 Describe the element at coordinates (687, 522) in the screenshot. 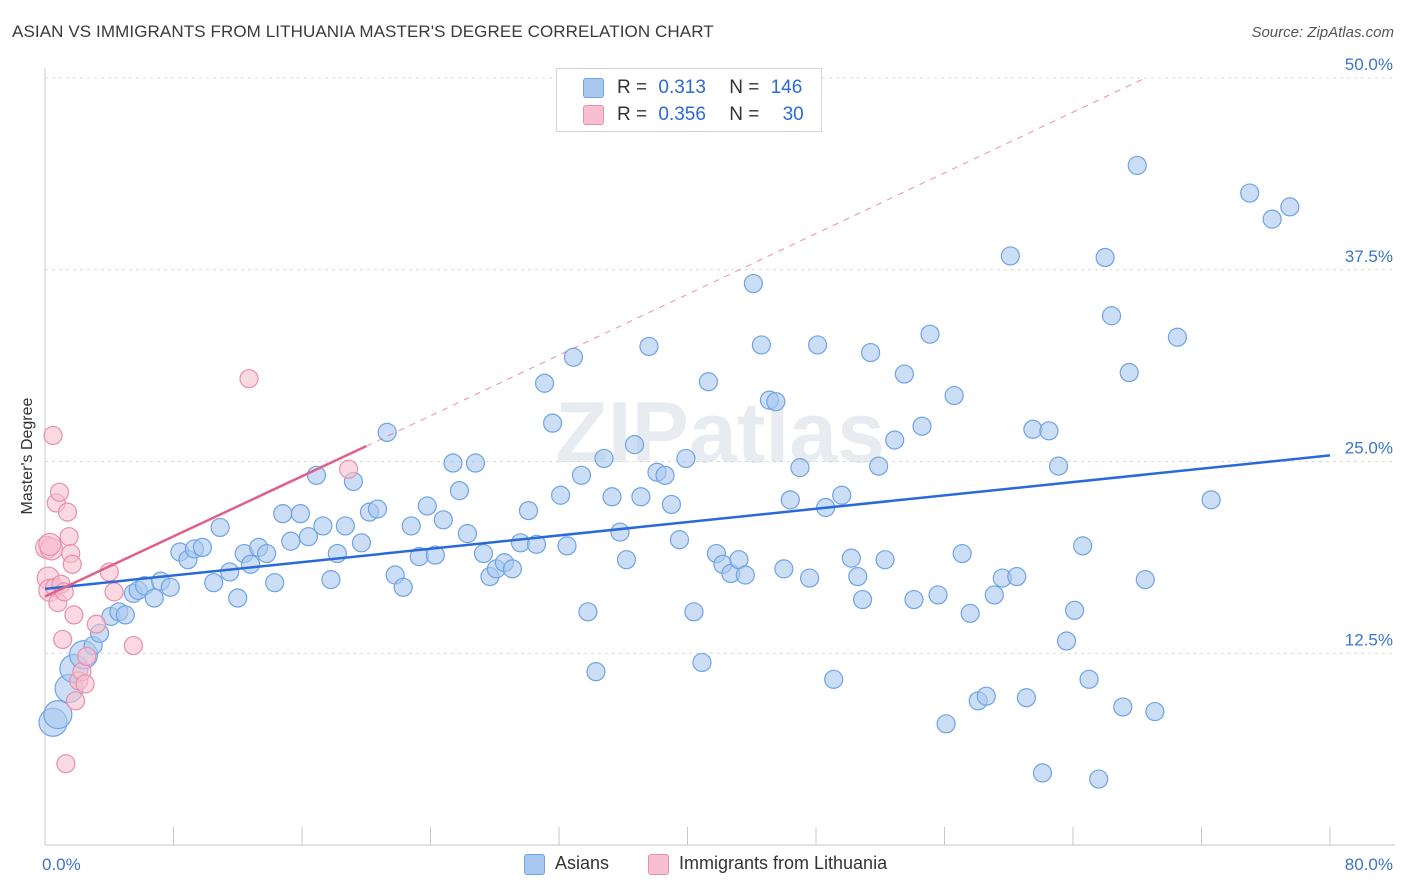

I see `trend-line-asians` at that location.